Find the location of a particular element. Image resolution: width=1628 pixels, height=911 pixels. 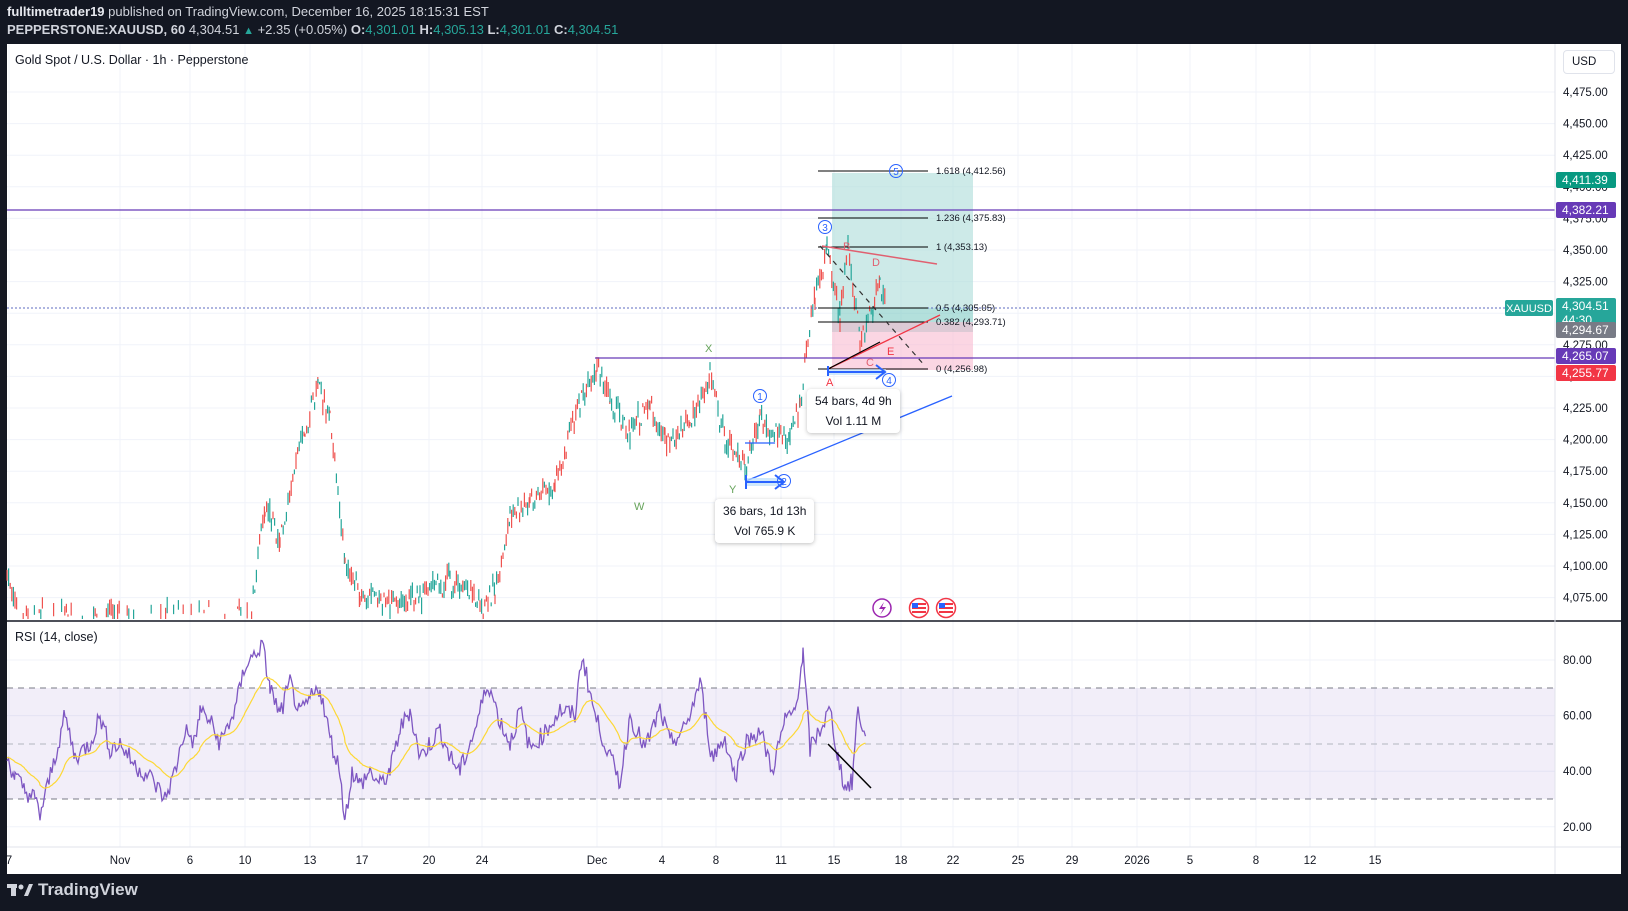

close-value: 4,304.51 is located at coordinates (593, 29).